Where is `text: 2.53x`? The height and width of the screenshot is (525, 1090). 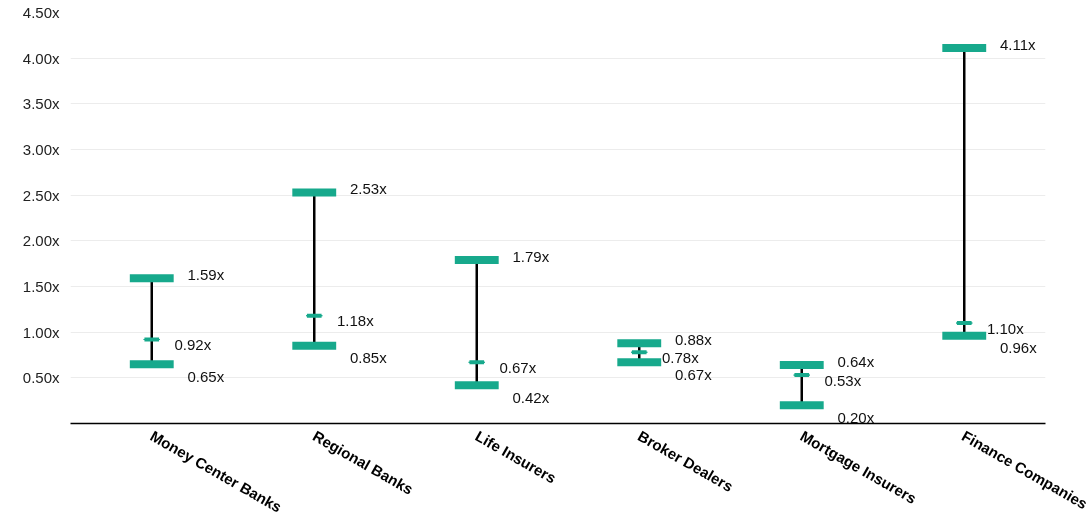 text: 2.53x is located at coordinates (368, 188).